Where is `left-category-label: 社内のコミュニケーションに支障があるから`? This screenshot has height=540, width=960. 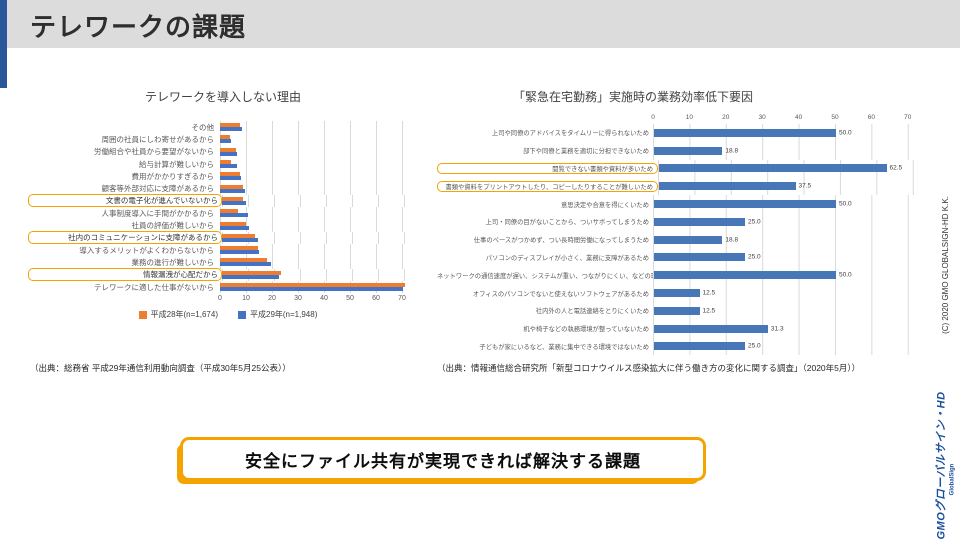
left-category-label: 社内のコミュニケーションに支障があるから is located at coordinates (125, 238).